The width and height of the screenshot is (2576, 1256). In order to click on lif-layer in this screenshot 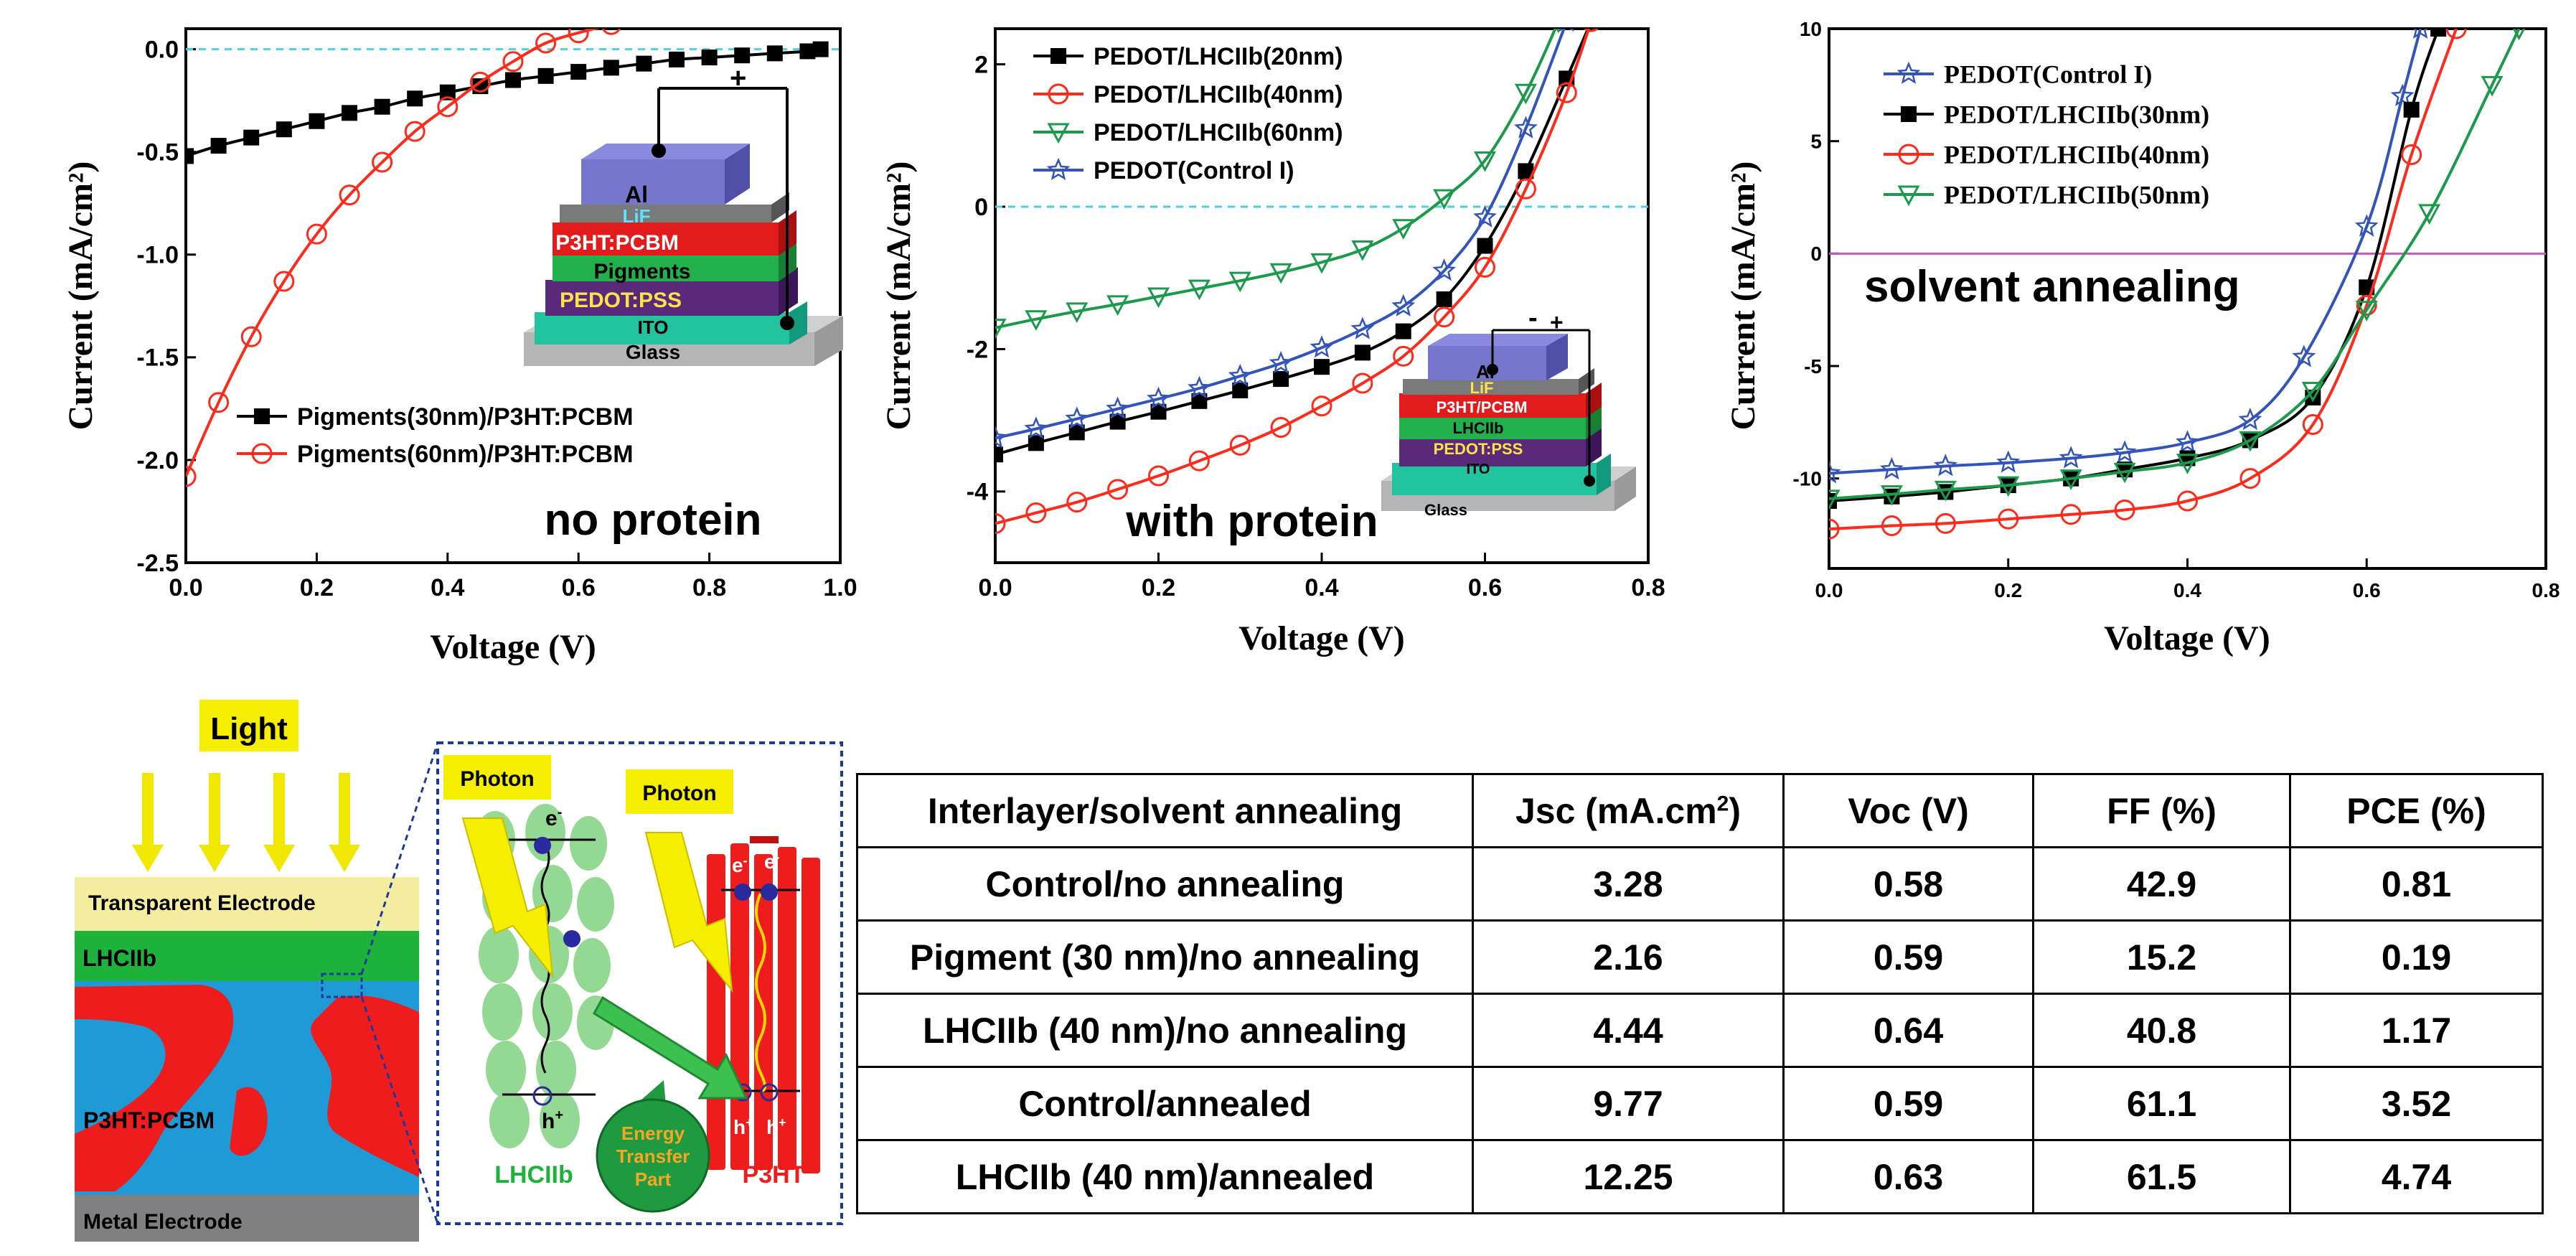, I will do `click(665, 213)`.